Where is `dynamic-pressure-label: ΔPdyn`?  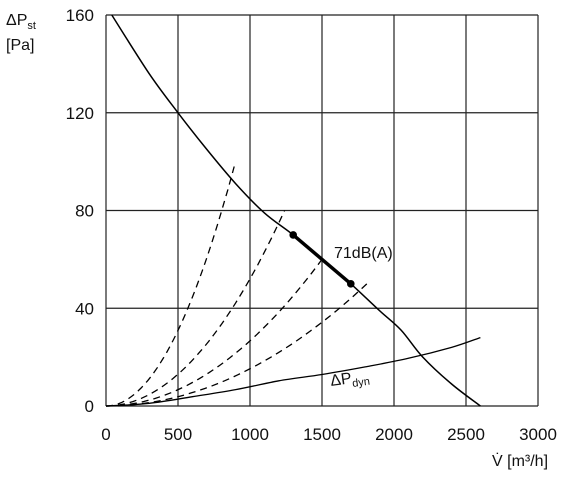 dynamic-pressure-label: ΔPdyn is located at coordinates (350, 380).